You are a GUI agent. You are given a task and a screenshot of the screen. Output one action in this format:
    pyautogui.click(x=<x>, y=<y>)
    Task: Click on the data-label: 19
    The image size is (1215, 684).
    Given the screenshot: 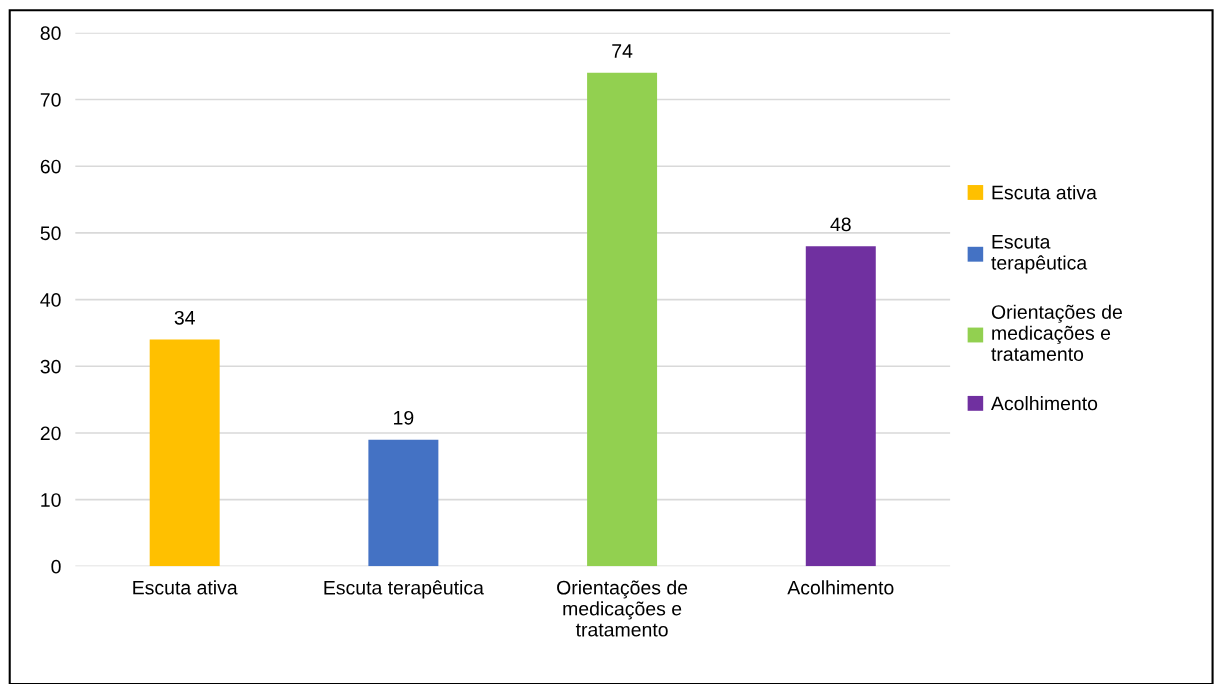 What is the action you would take?
    pyautogui.click(x=404, y=417)
    